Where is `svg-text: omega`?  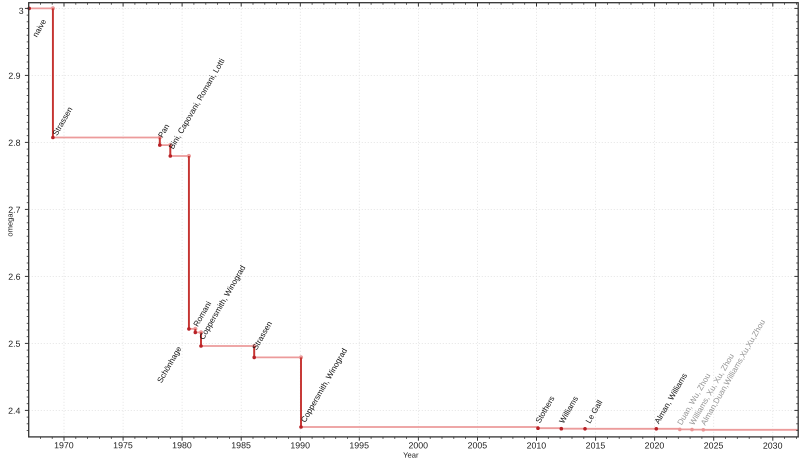 svg-text: omega is located at coordinates (10, 225).